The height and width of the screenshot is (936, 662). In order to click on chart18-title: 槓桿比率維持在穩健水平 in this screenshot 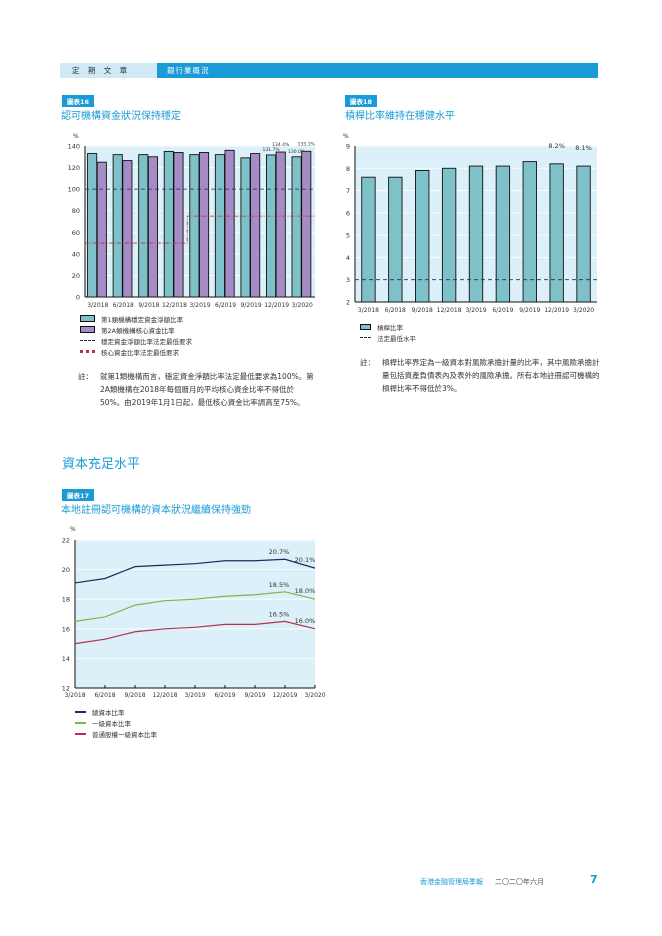, I will do `click(400, 116)`.